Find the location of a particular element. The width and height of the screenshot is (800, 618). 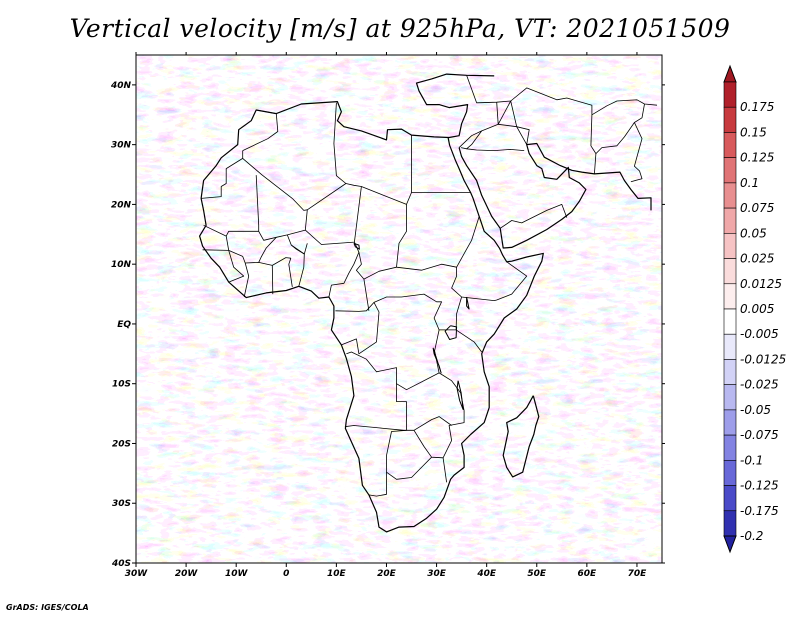

lat-tick-label: 40N is located at coordinates (121, 86).